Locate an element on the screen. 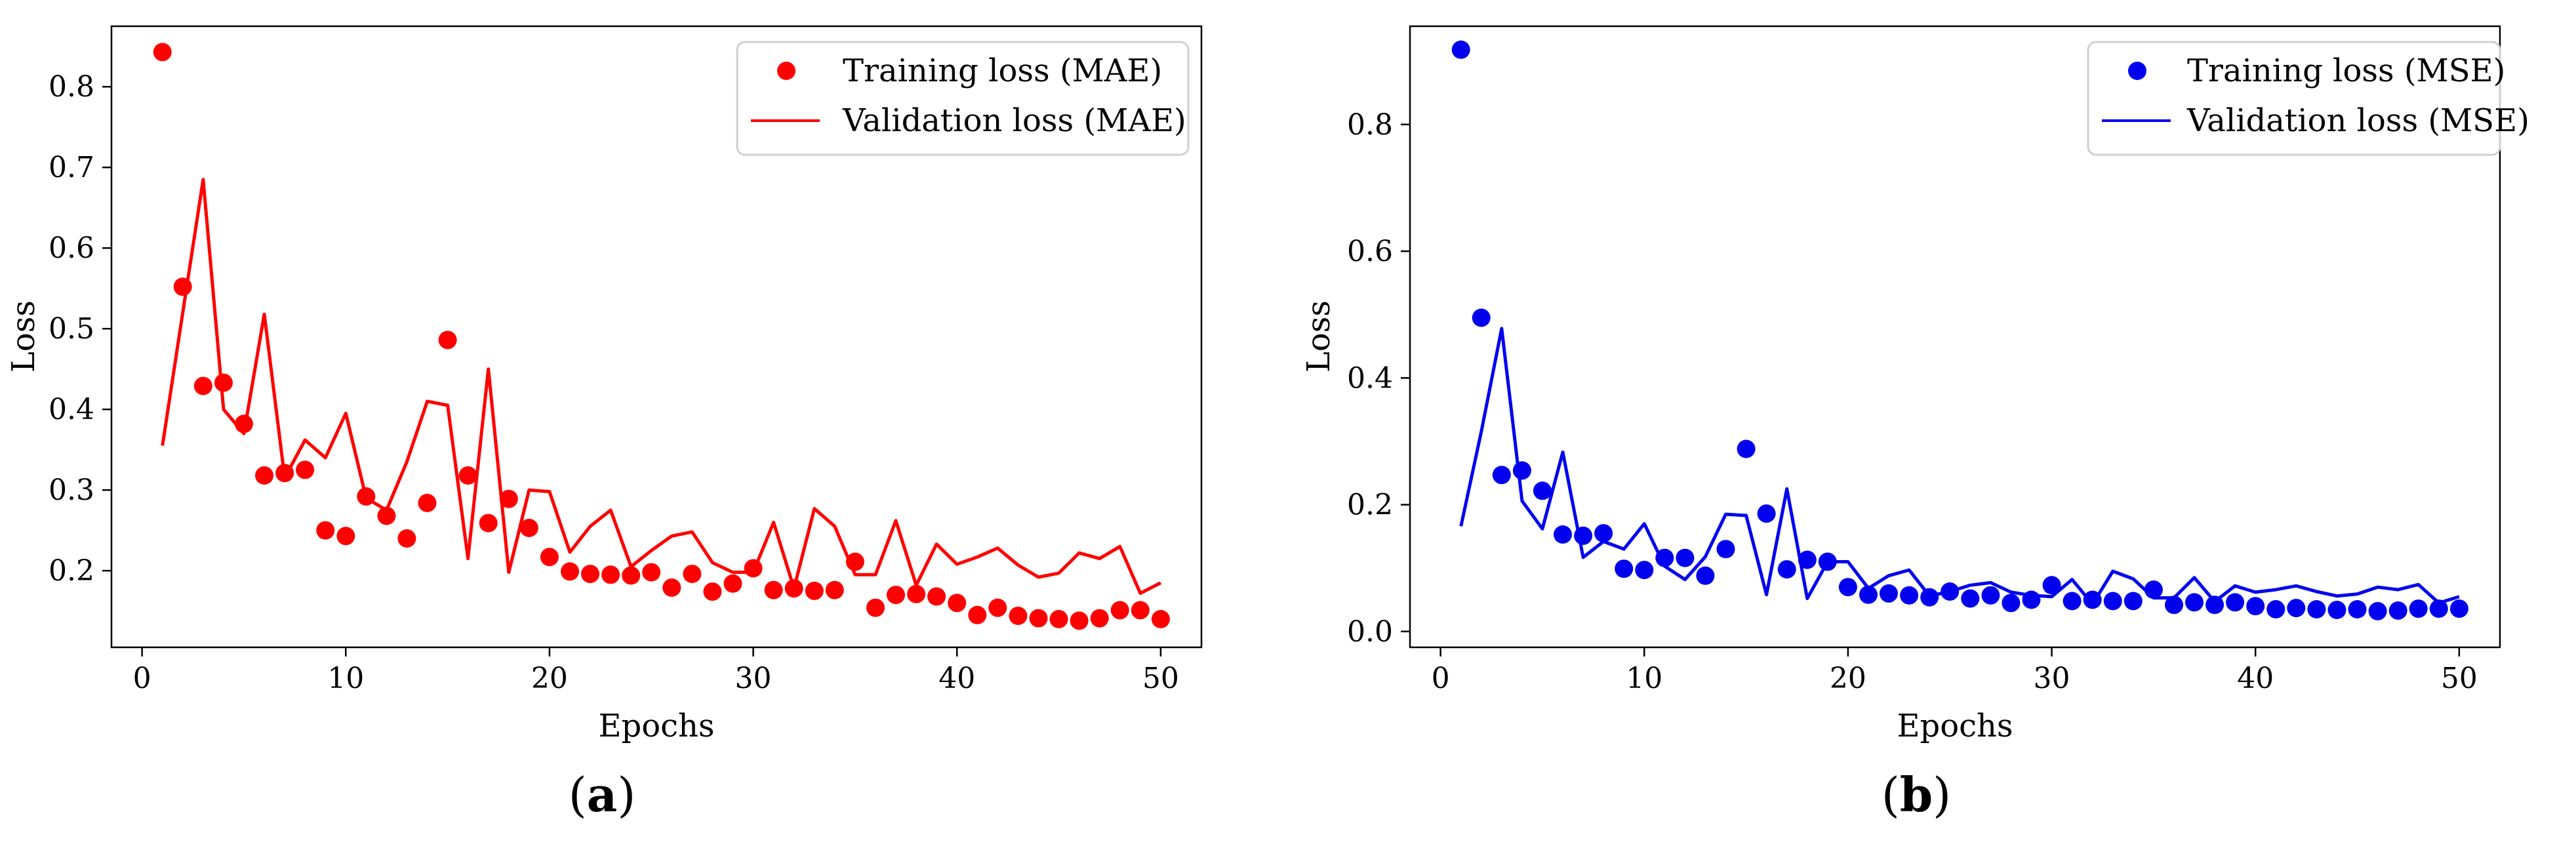  panel-a-caption: (a) is located at coordinates (602, 795).